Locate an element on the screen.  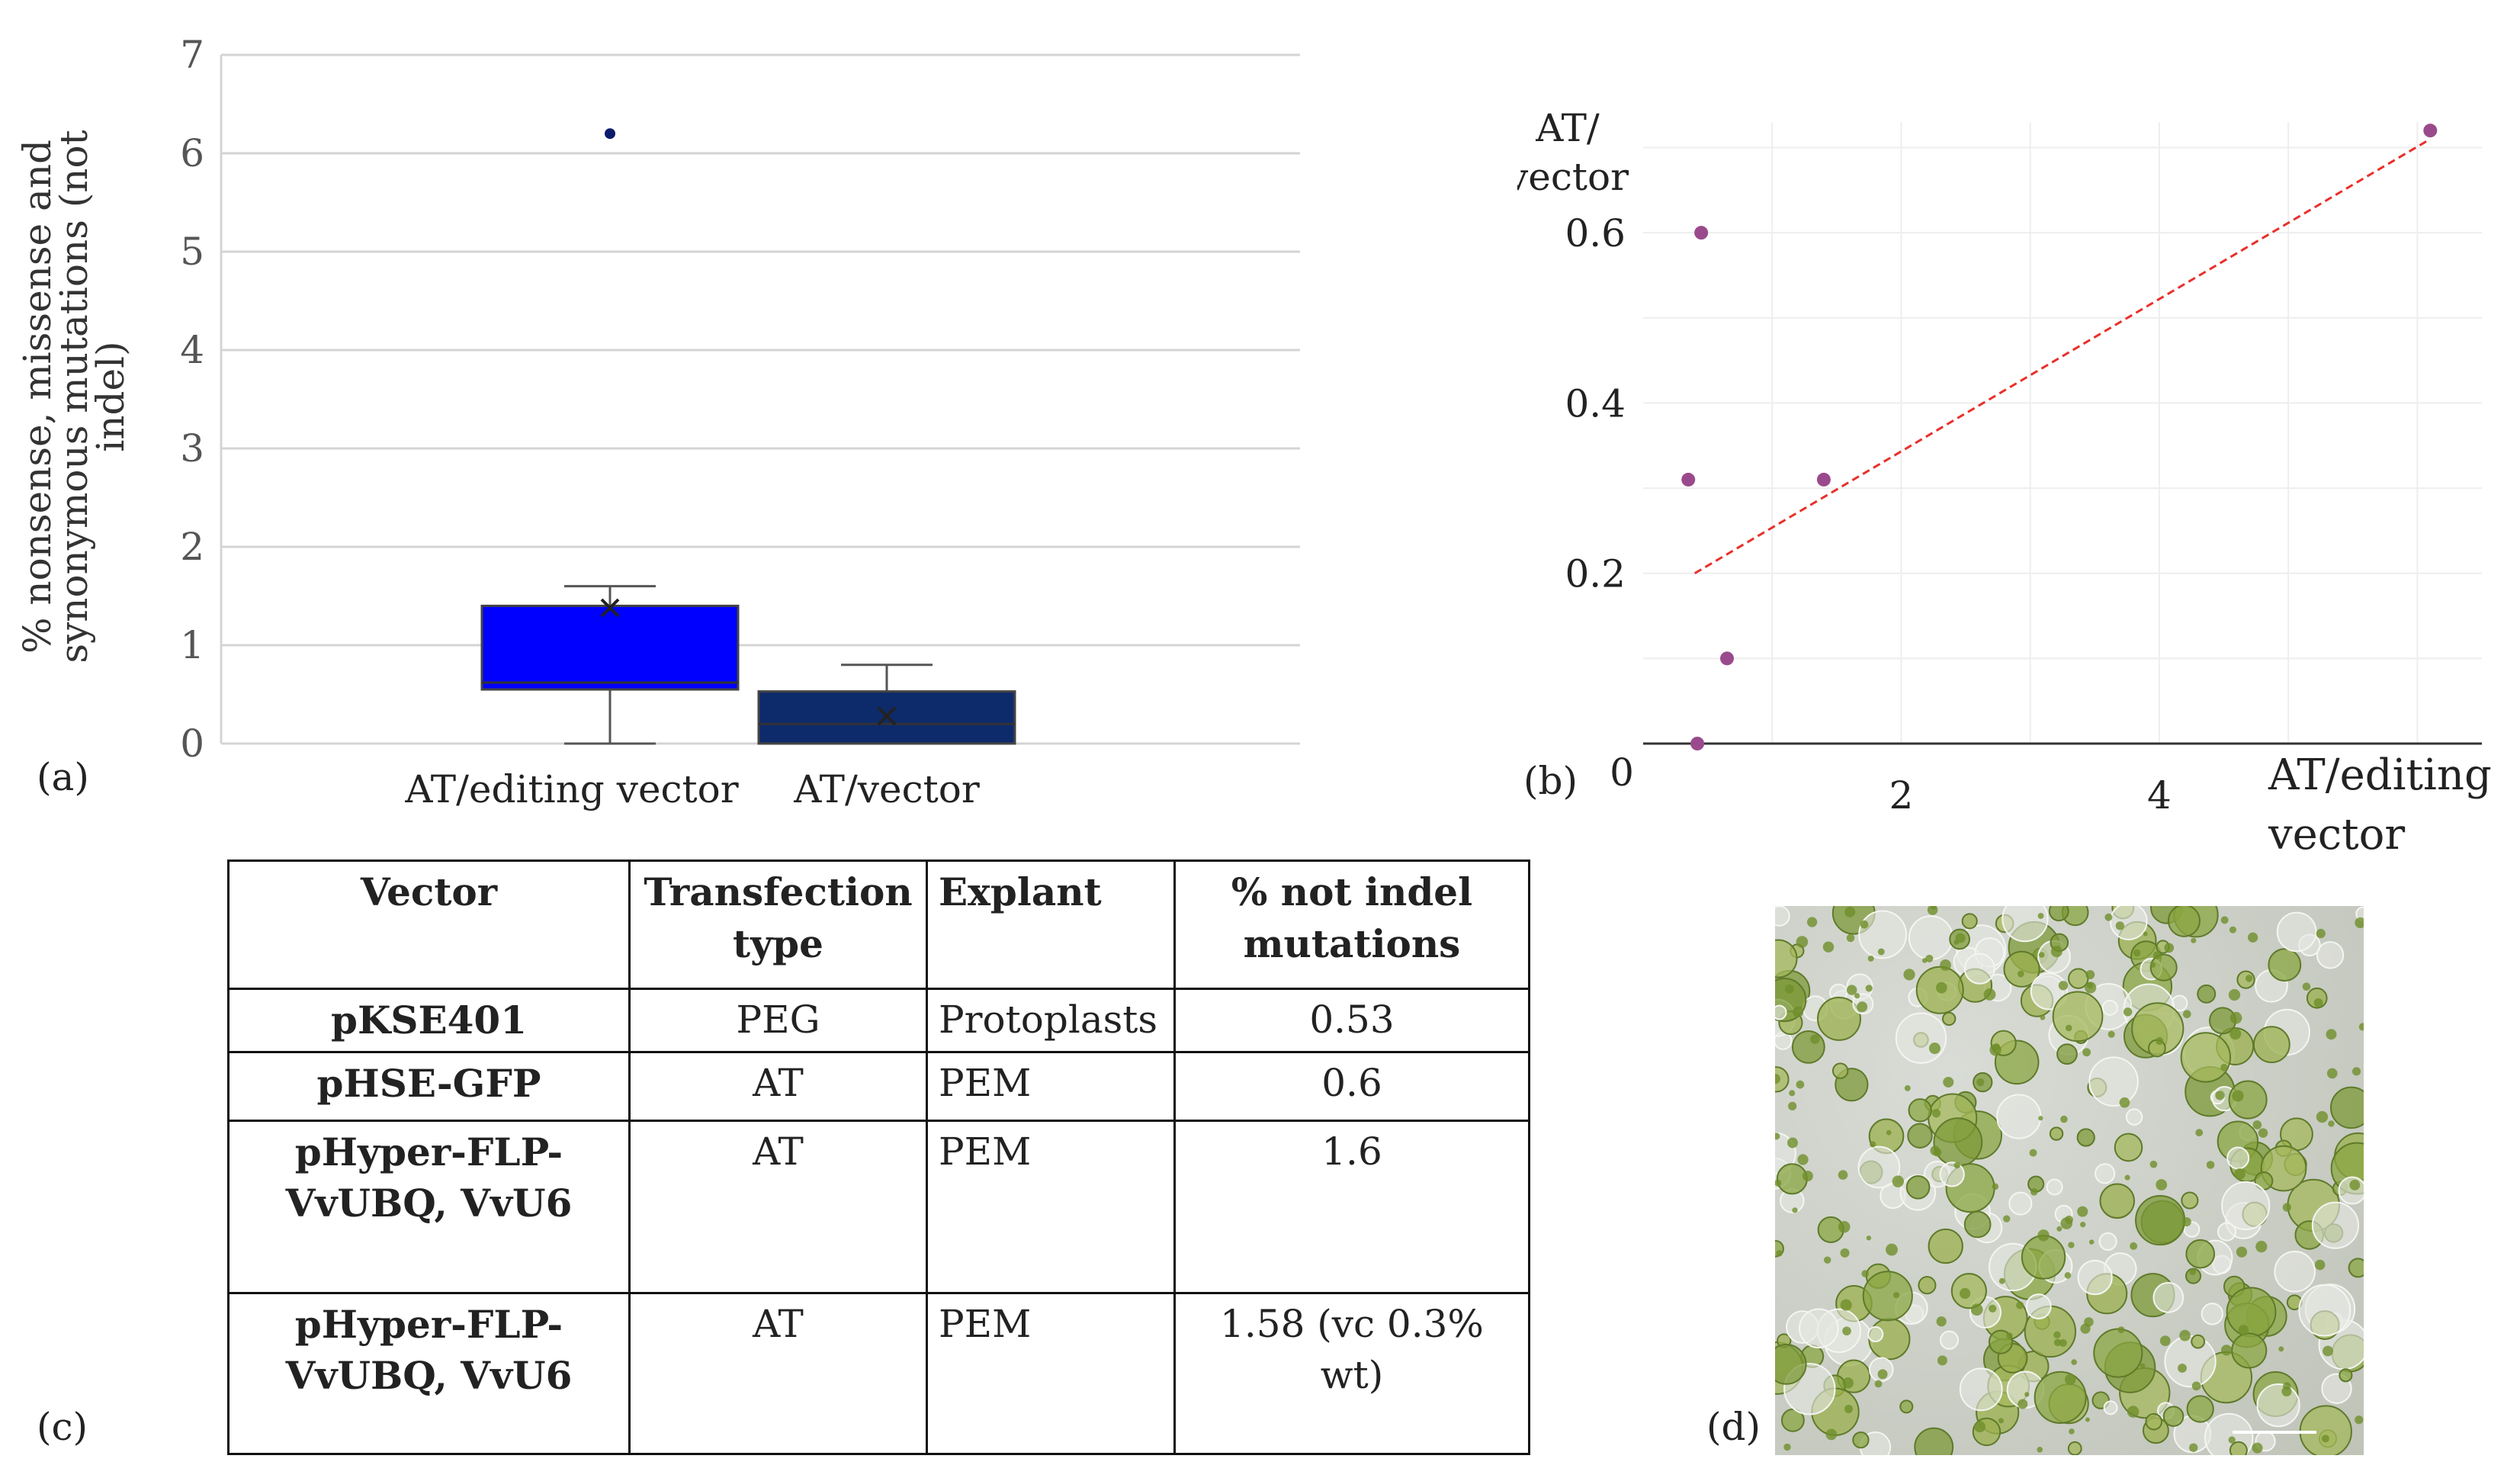
cell-explant: PEM is located at coordinates (1051, 1086).